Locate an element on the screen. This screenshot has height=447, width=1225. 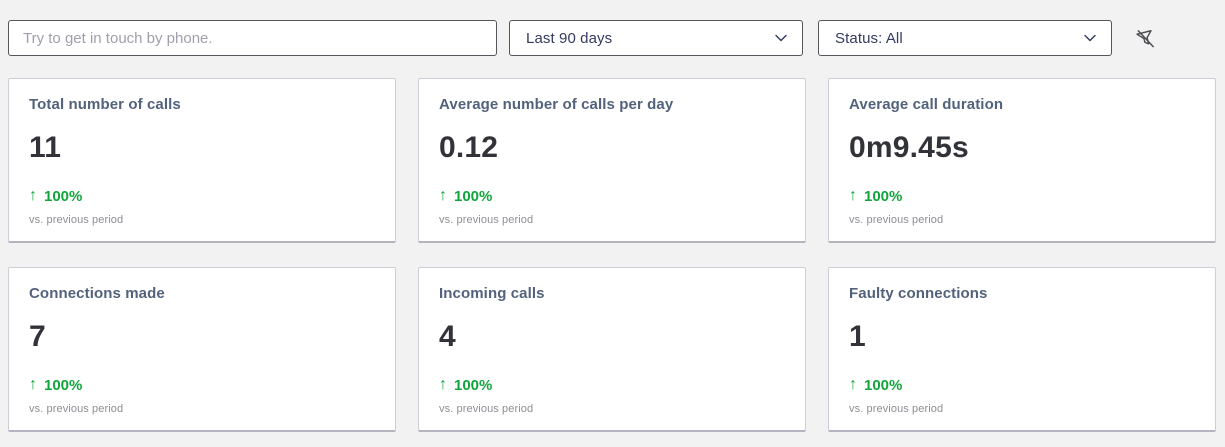
date-range-dropdown: Last 90 days is located at coordinates (656, 38).